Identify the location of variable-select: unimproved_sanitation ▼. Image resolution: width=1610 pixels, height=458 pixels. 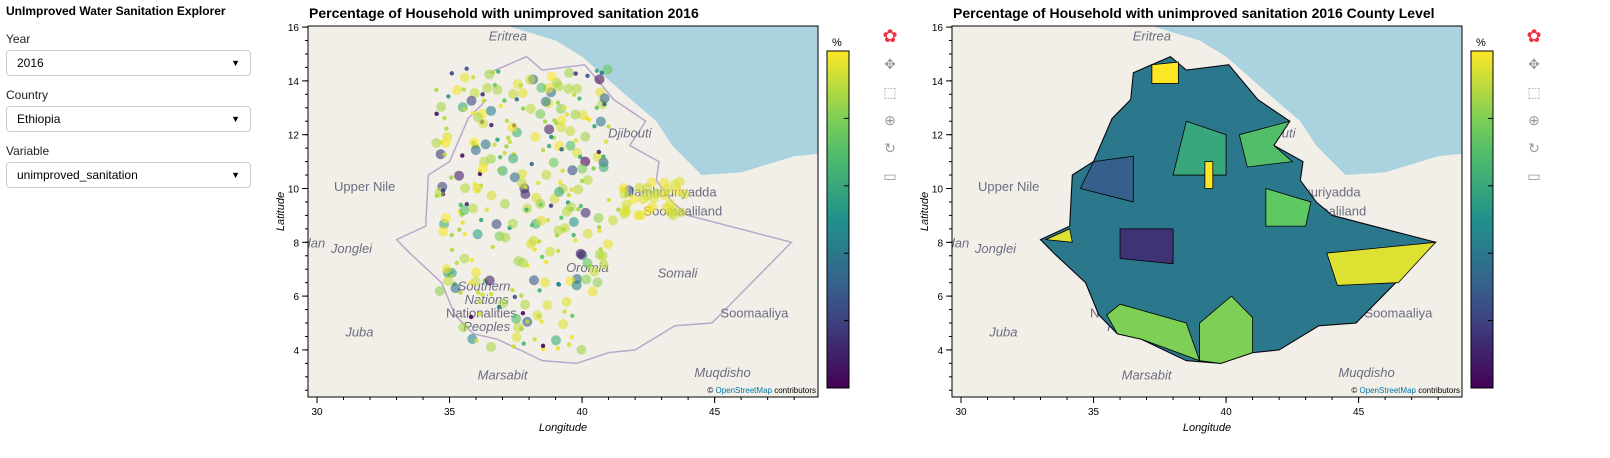
(128, 175).